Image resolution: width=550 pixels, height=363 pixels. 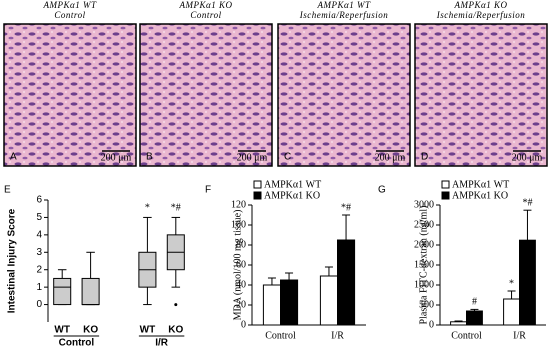 What do you see at coordinates (241, 304) in the screenshot?
I see `y-tick-label: 20` at bounding box center [241, 304].